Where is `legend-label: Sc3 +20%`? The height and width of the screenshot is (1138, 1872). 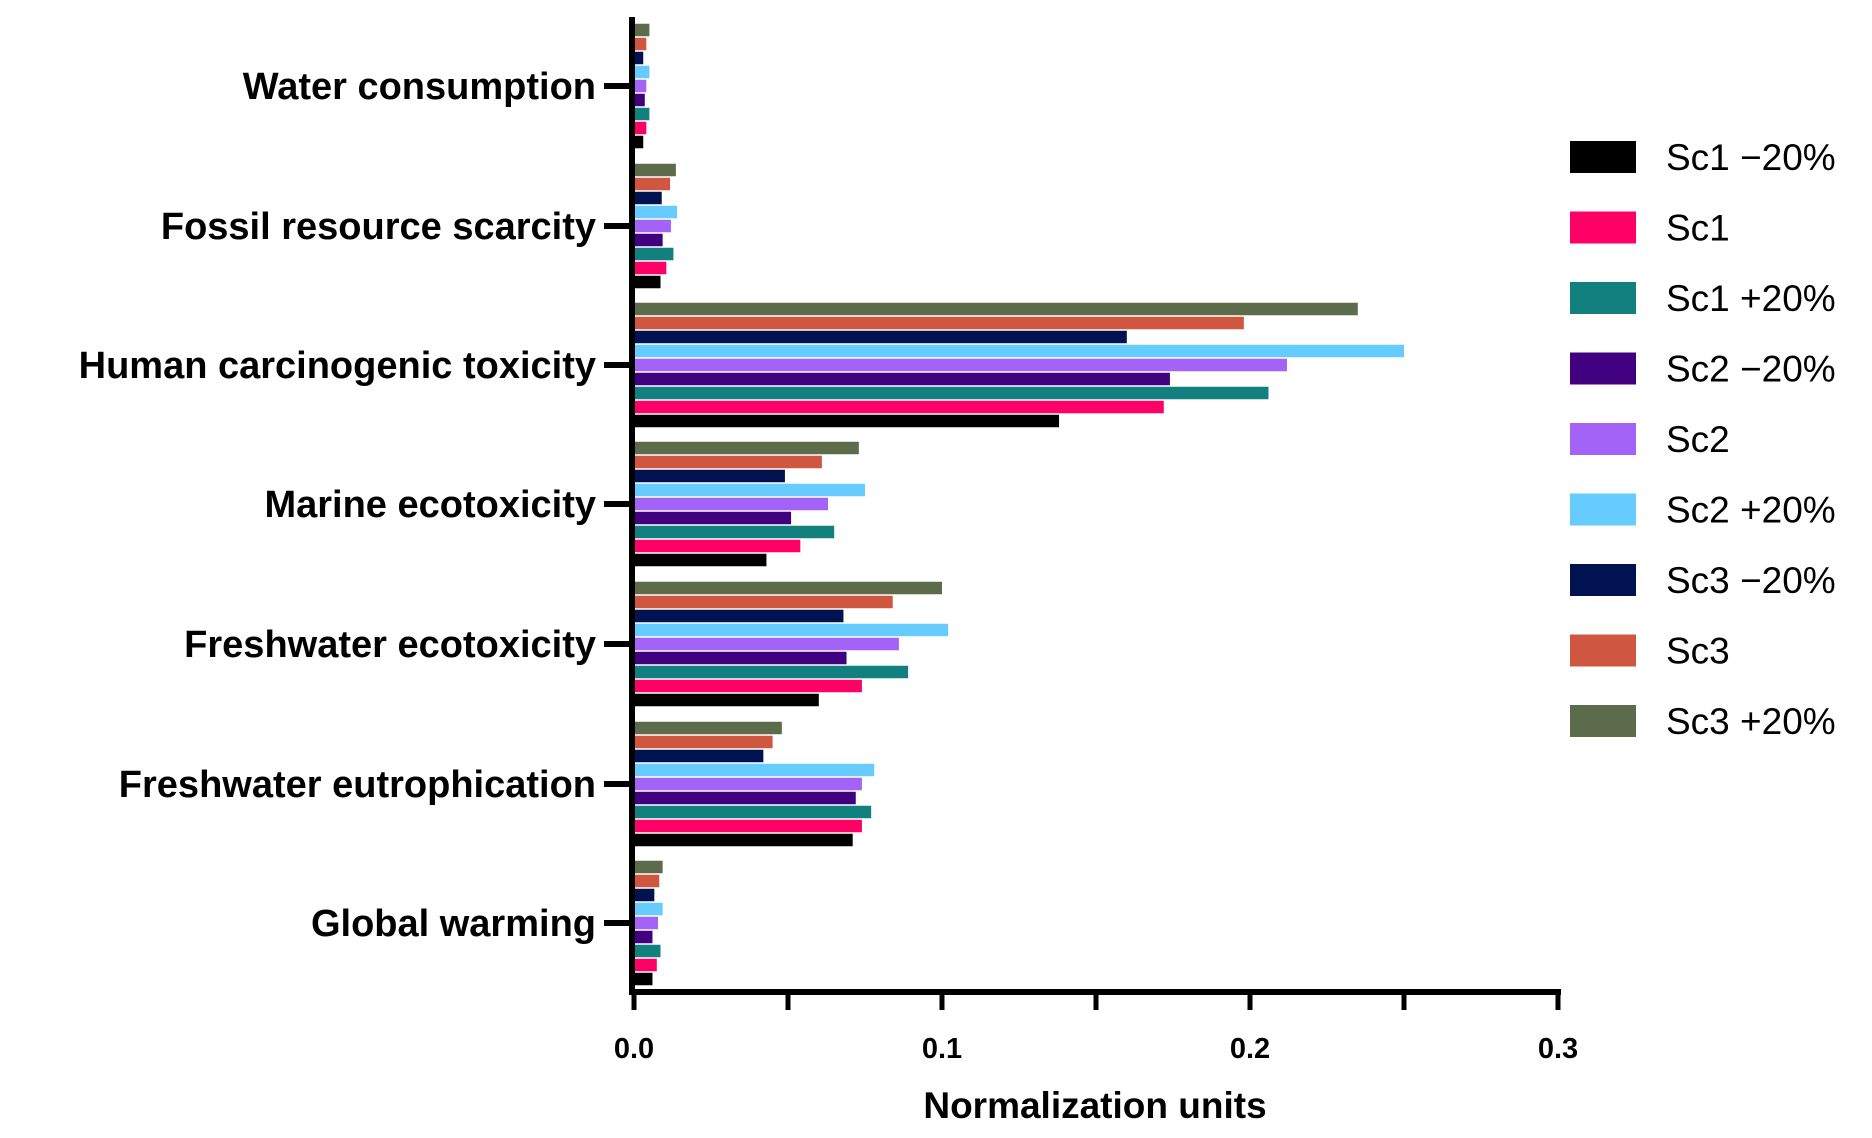
legend-label: Sc3 +20% is located at coordinates (1751, 721).